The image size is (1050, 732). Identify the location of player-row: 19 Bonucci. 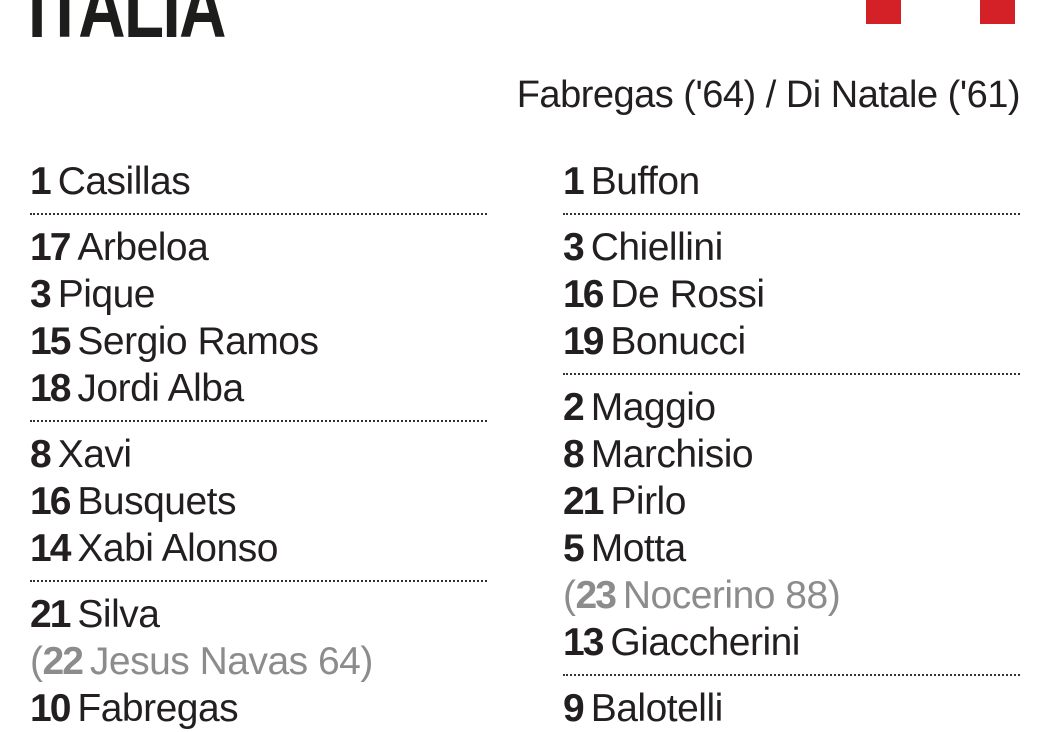
(654, 341).